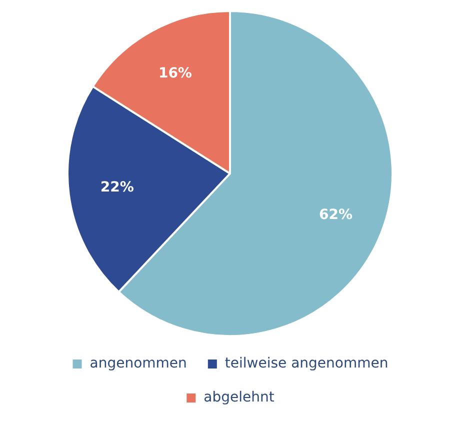 The height and width of the screenshot is (423, 460). I want to click on data-label: 62%, so click(336, 215).